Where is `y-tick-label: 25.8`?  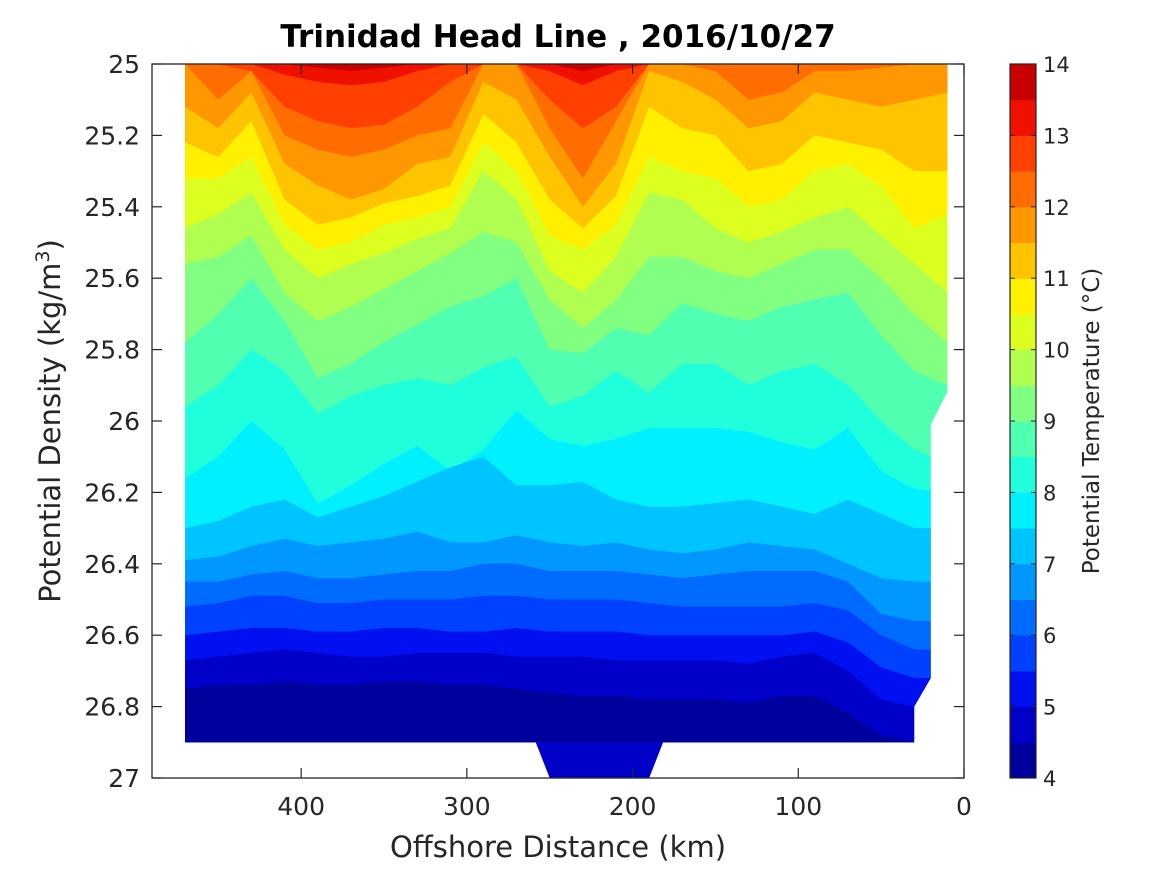
y-tick-label: 25.8 is located at coordinates (112, 350).